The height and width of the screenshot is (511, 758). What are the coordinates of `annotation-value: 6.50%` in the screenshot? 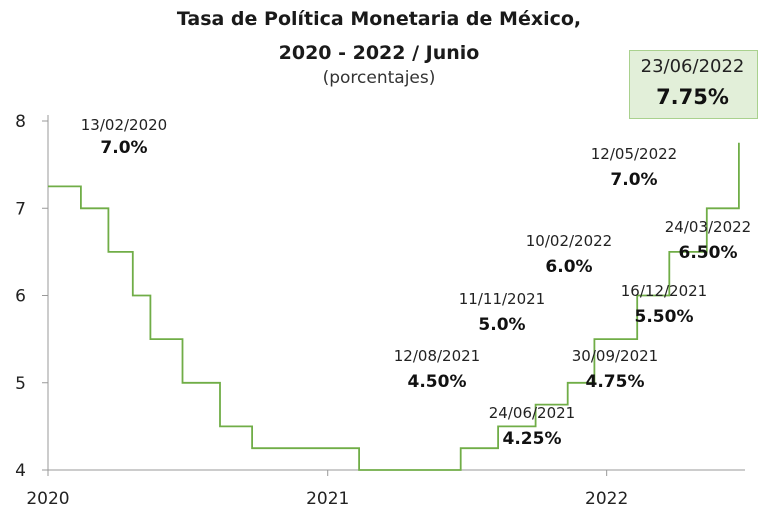 It's located at (708, 253).